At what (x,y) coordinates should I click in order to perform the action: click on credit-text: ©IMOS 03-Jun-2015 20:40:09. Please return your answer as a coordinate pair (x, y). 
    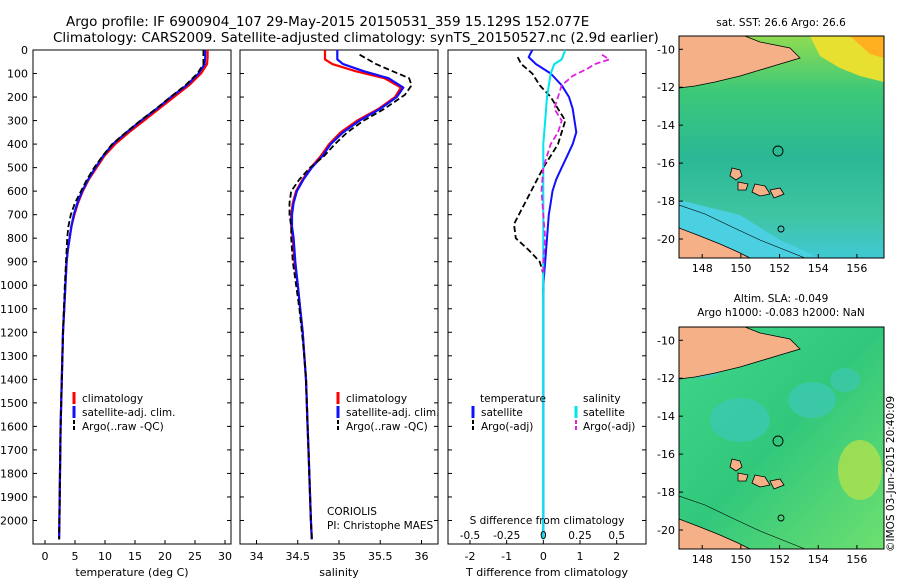
    Looking at the image, I should click on (891, 474).